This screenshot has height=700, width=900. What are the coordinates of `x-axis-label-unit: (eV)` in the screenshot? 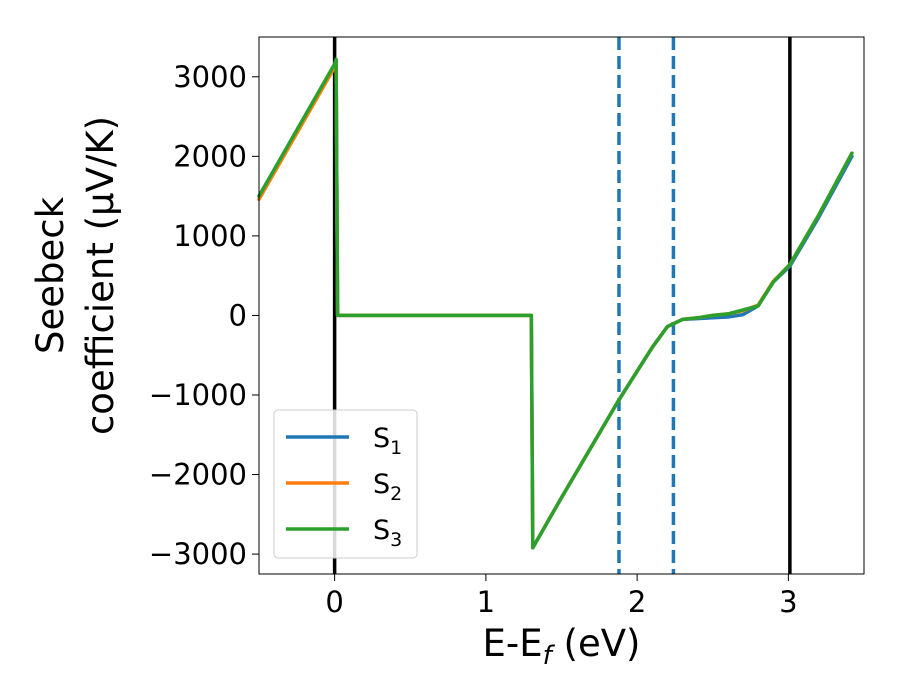 It's located at (596, 643).